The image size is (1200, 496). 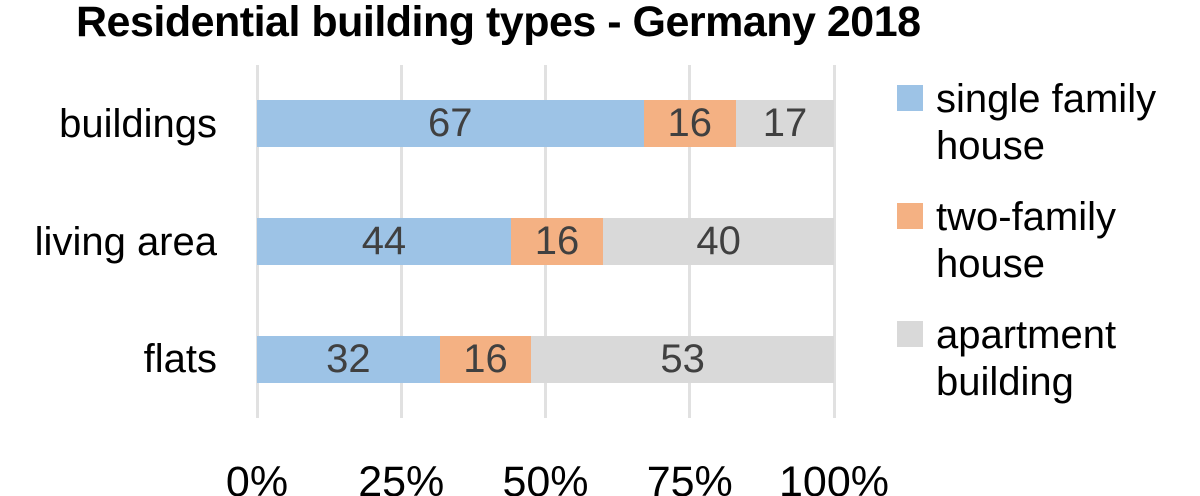 I want to click on x-axis-tick-label: 0%, so click(x=257, y=477).